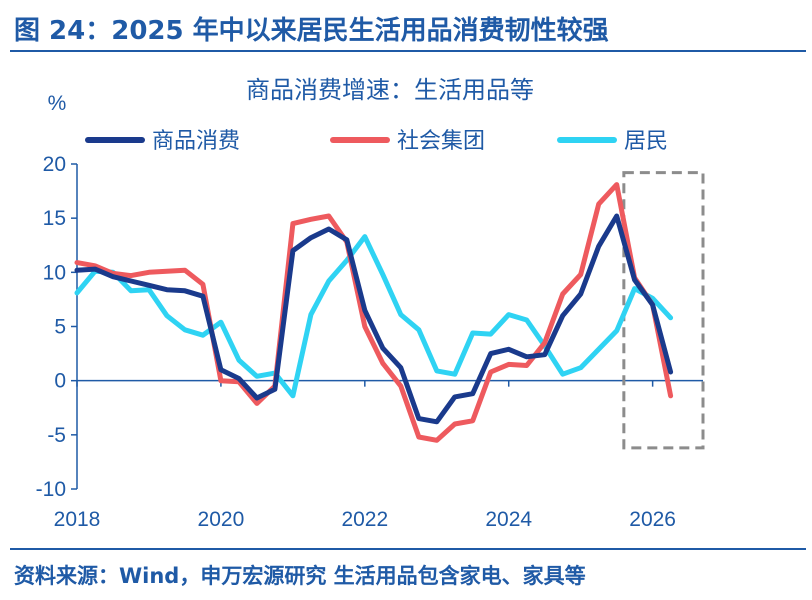  What do you see at coordinates (408, 51) in the screenshot?
I see `title-divider` at bounding box center [408, 51].